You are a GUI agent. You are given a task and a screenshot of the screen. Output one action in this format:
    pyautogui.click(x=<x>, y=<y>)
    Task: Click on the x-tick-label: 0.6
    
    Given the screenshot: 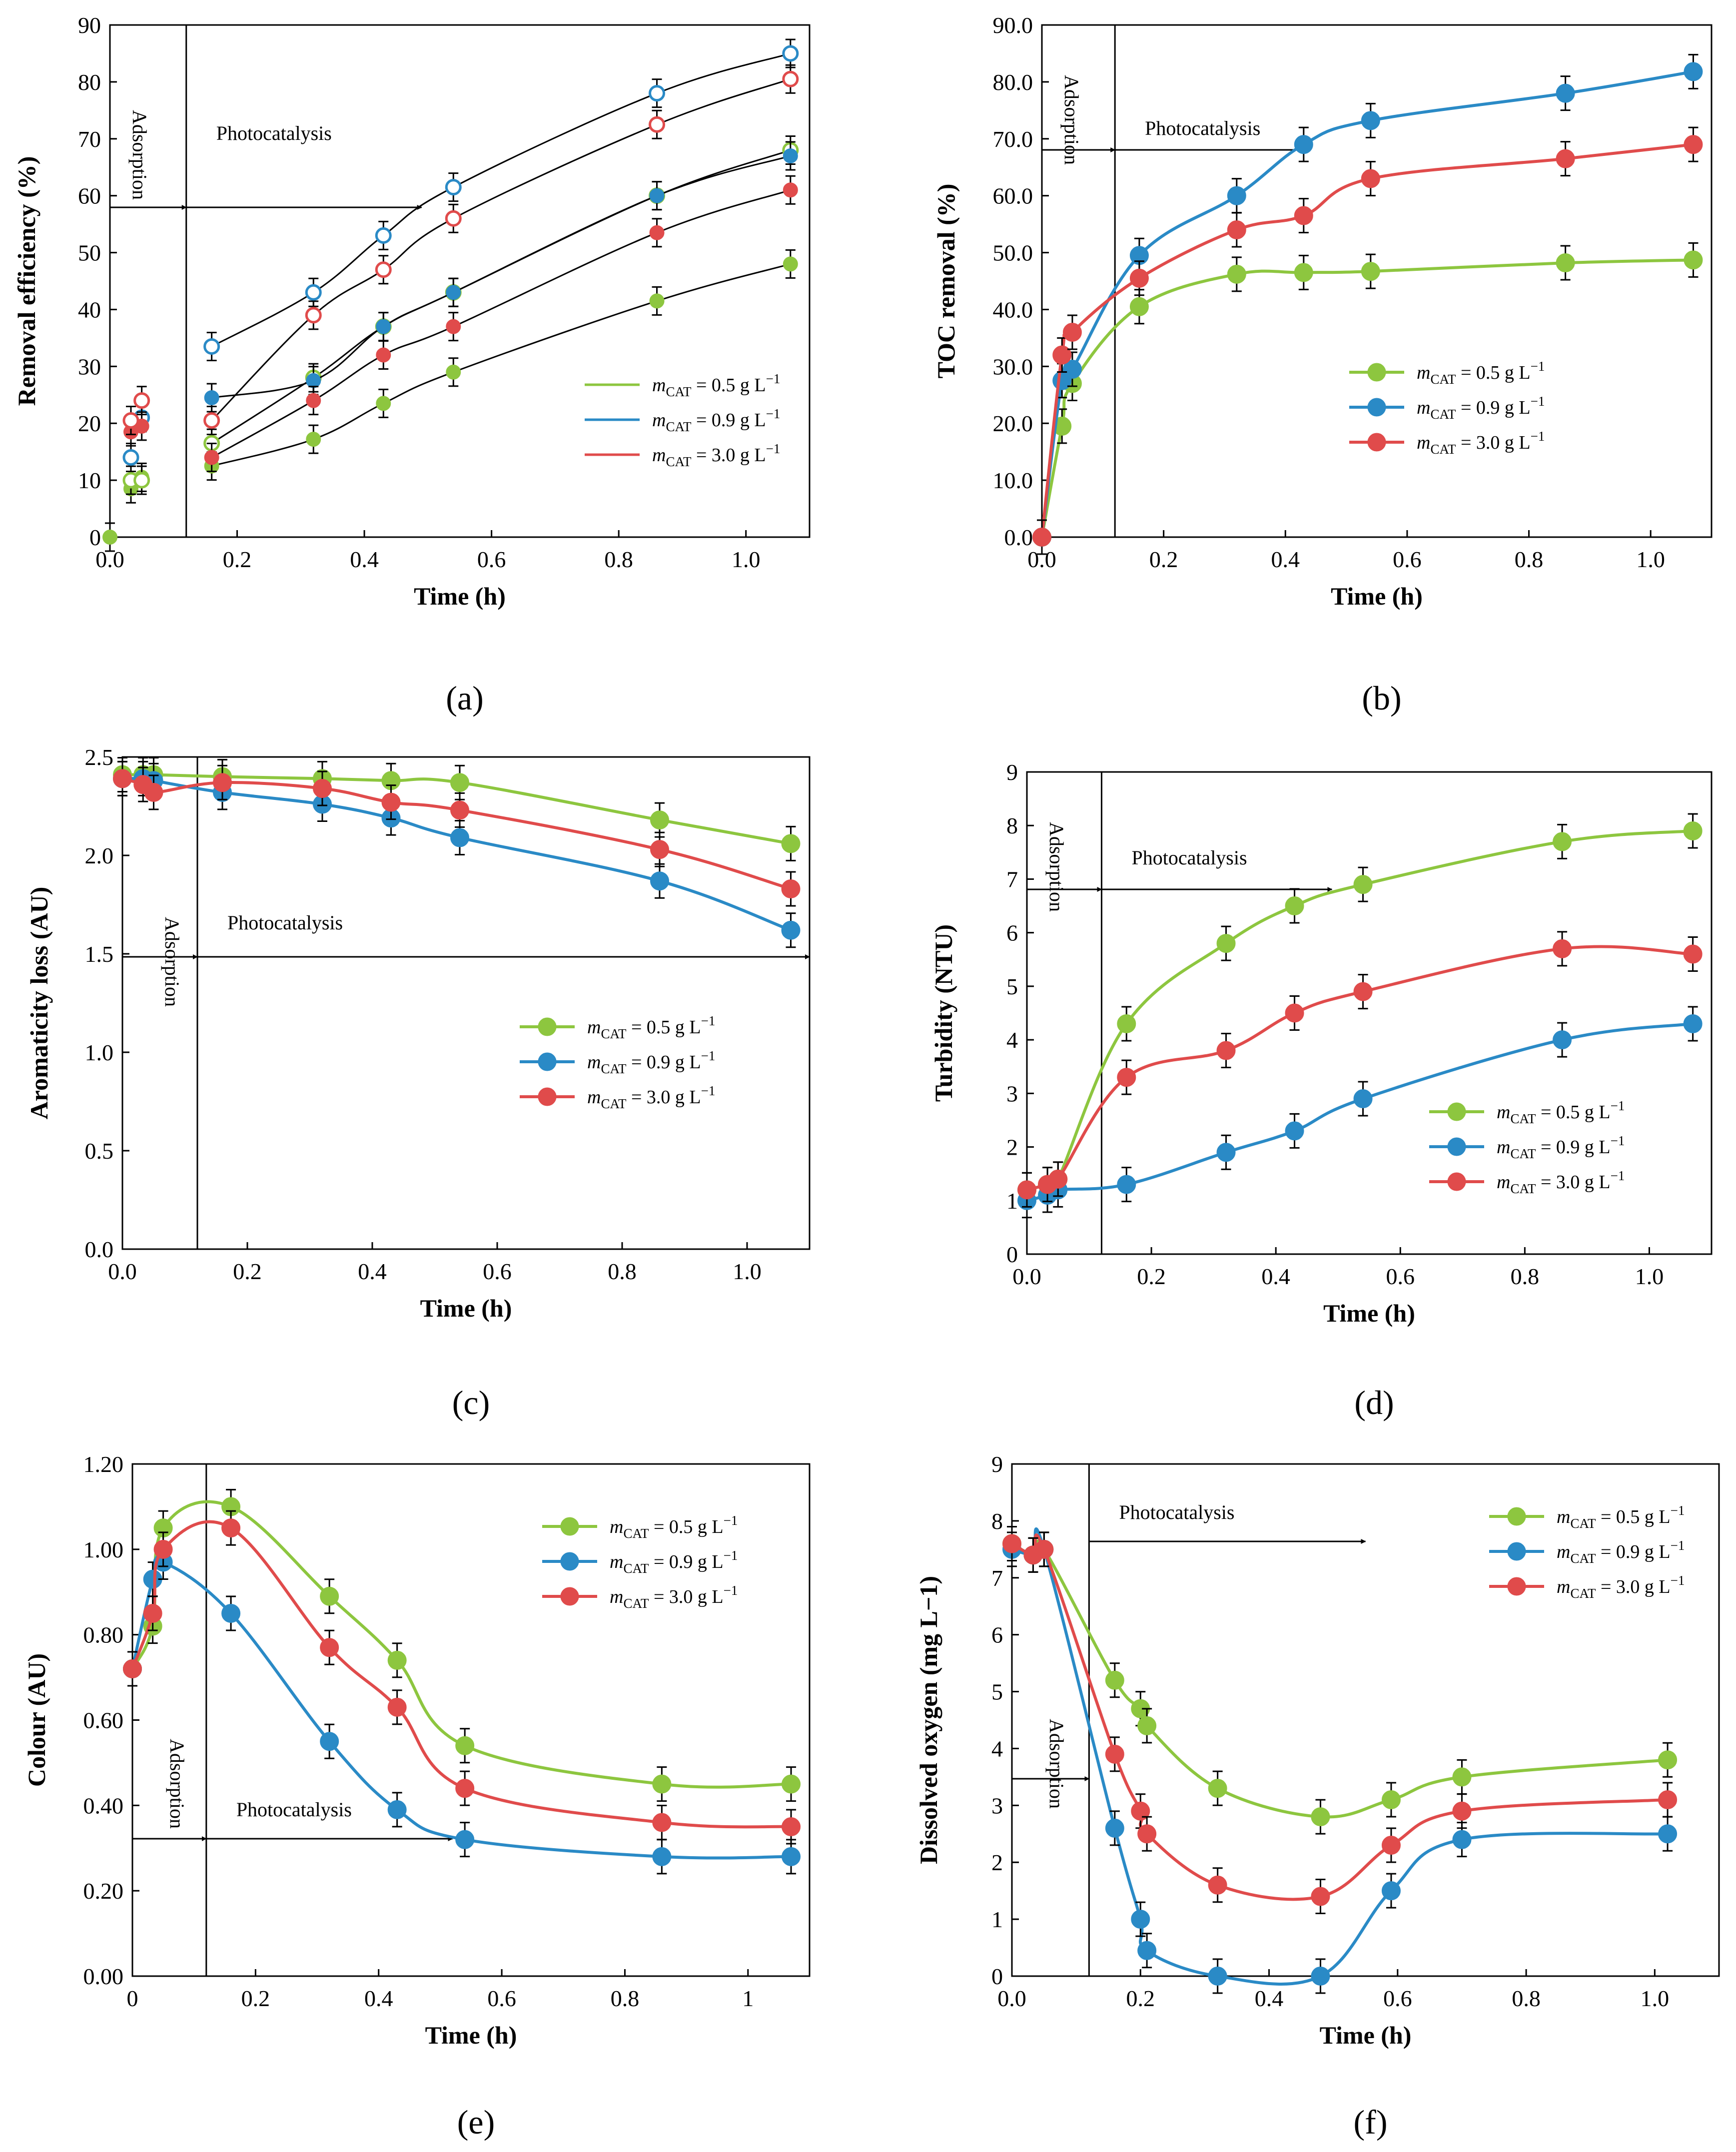 What is the action you would take?
    pyautogui.click(x=1400, y=1277)
    